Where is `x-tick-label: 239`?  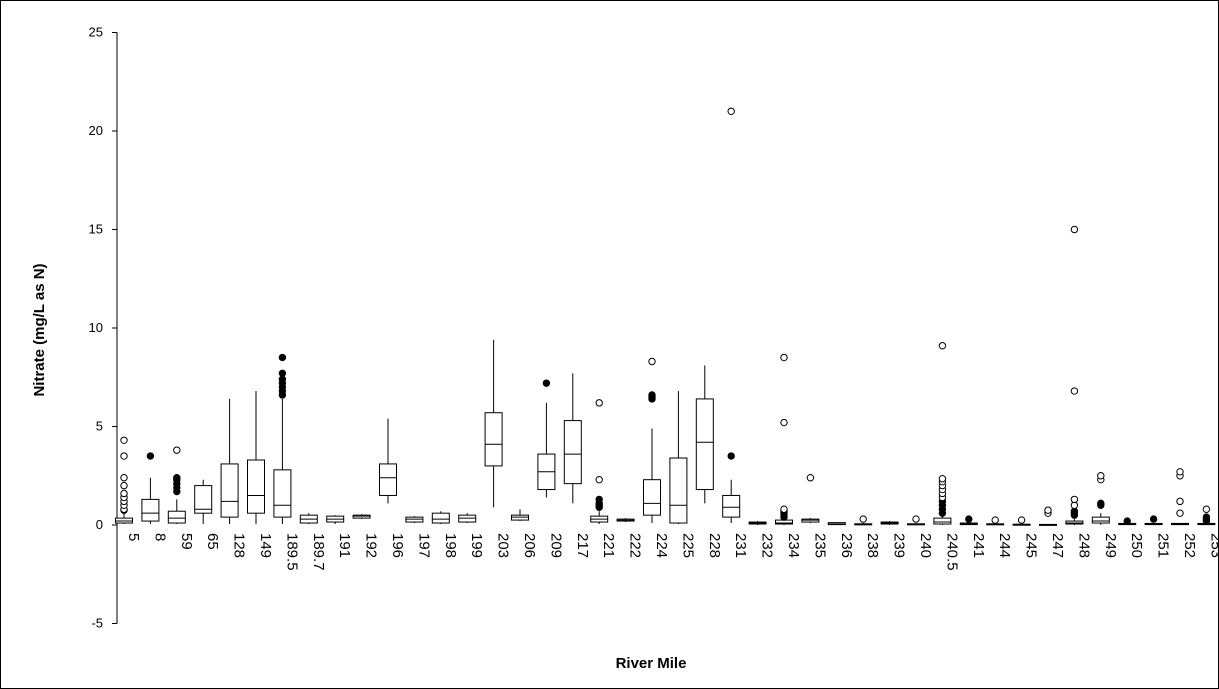
x-tick-label: 239 is located at coordinates (899, 545).